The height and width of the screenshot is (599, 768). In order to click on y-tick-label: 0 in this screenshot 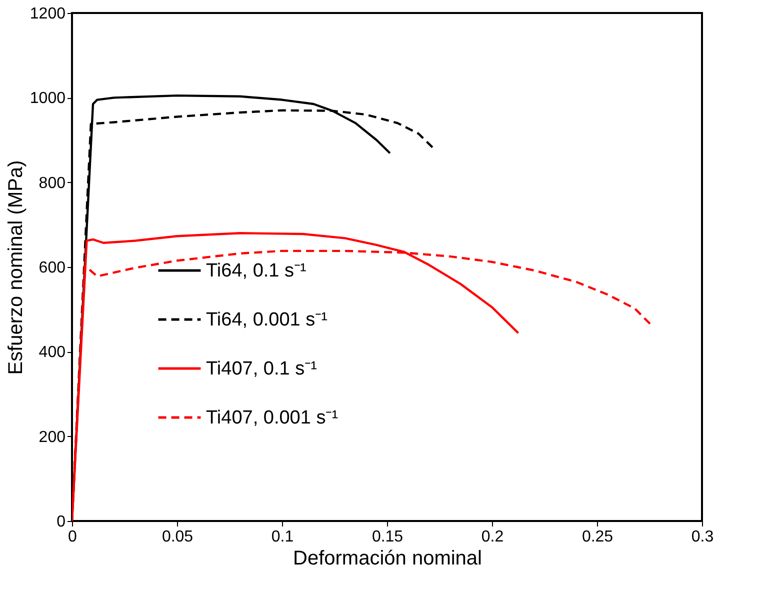, I will do `click(61, 522)`.